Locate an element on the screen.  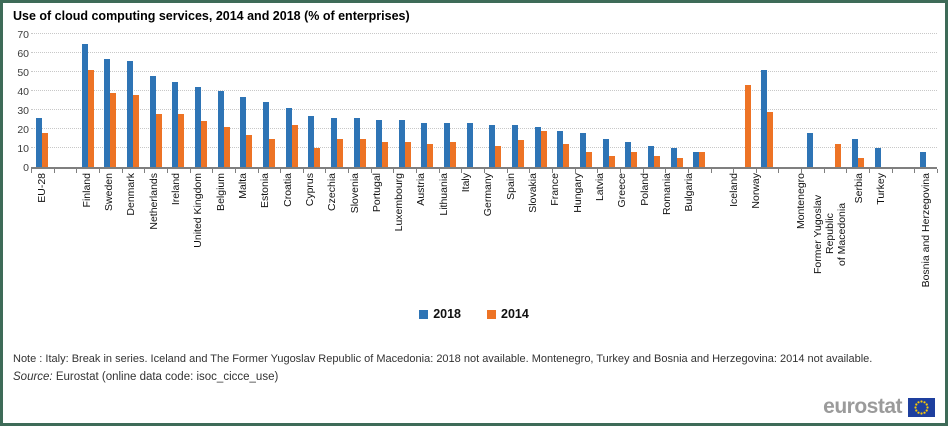
x-label-slot: Norway is located at coordinates (756, 234).